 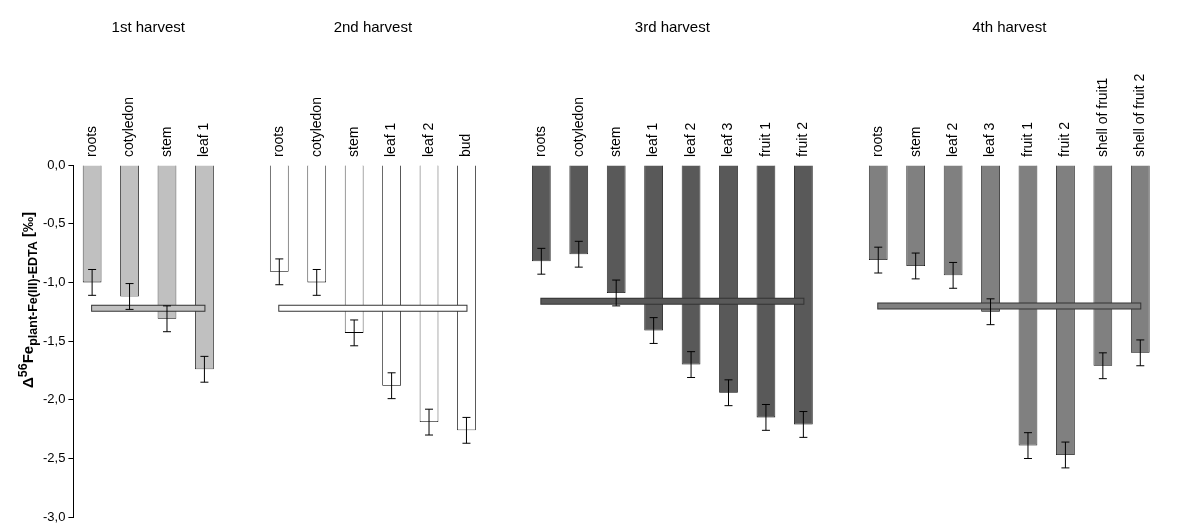 I want to click on x-tick-label: shell of fruit1, so click(x=1101, y=117).